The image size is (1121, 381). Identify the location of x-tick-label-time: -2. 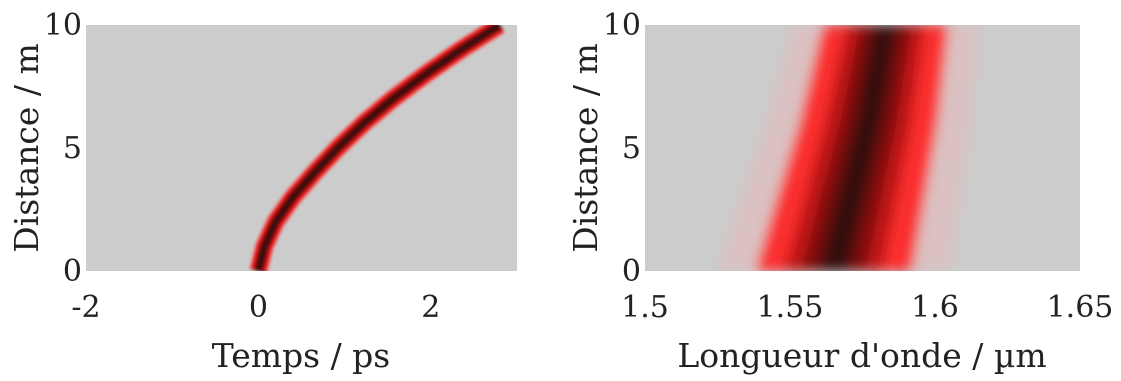
(85, 307).